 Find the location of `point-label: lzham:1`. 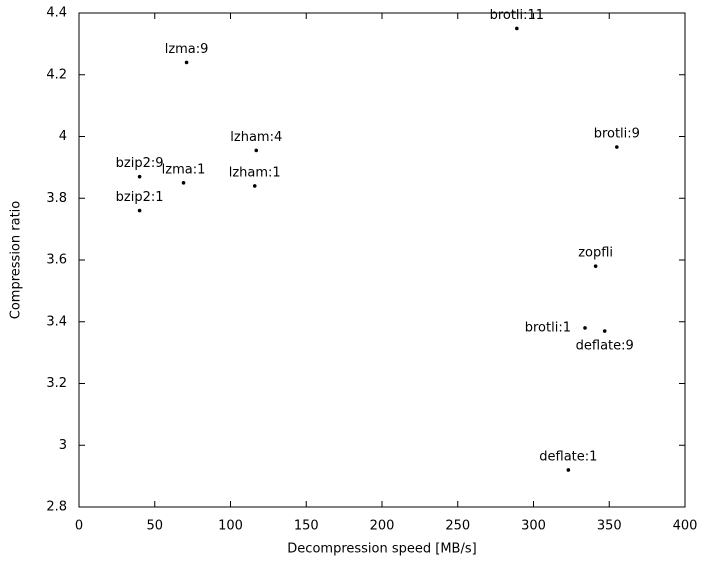

point-label: lzham:1 is located at coordinates (255, 172).